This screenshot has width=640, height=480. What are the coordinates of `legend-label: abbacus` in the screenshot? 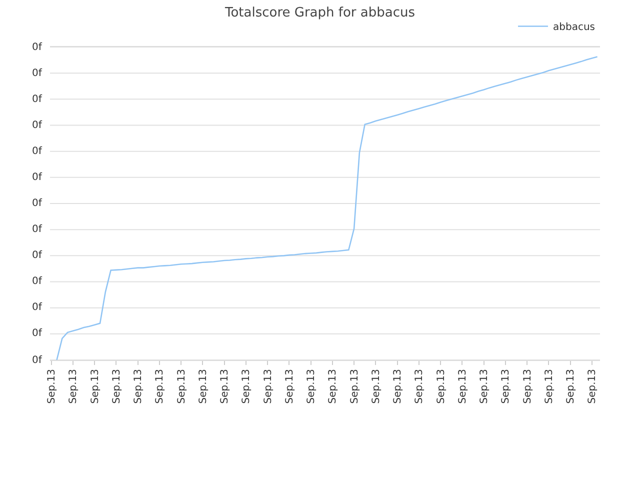 It's located at (574, 28).